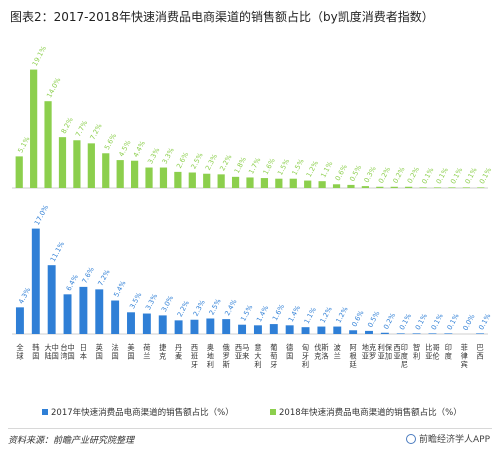 This screenshot has width=500, height=452. I want to click on data-label-2018-0: 5.1%, so click(23, 144).